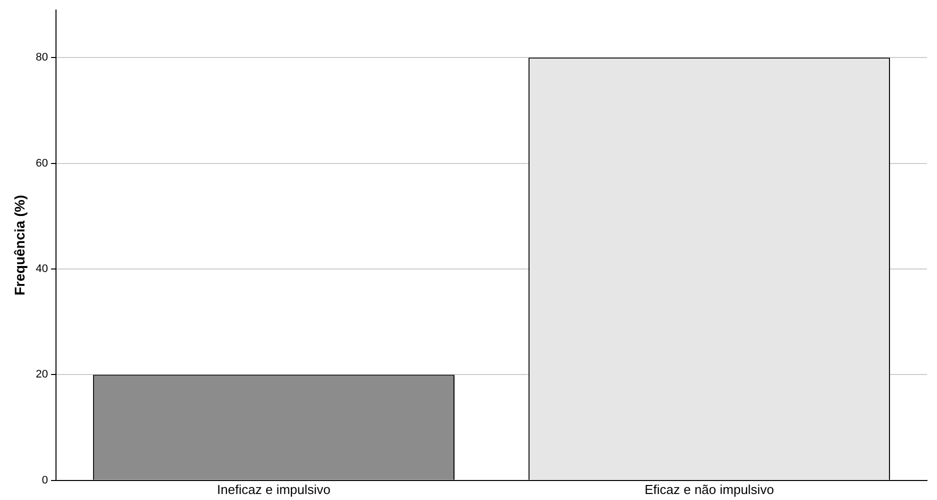 The image size is (937, 500). I want to click on x-tick-label: Ineficaz e impulsivo, so click(274, 489).